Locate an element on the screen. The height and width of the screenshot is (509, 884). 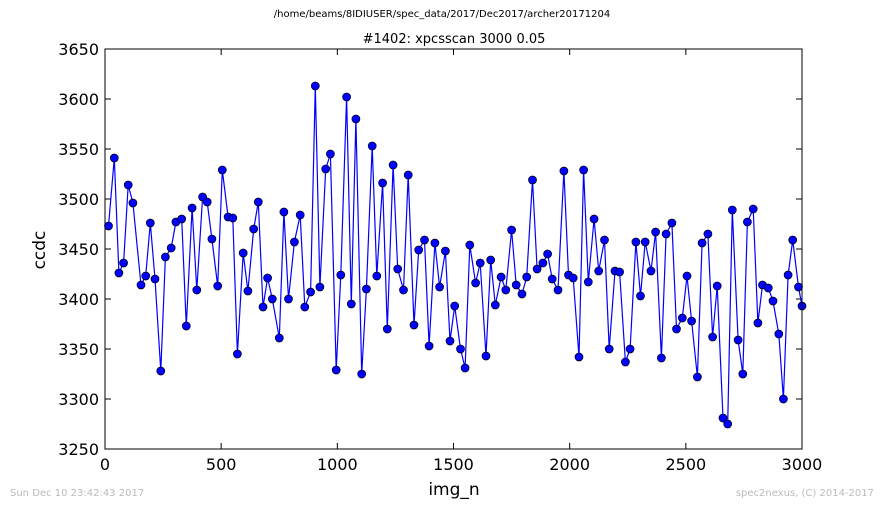
x-tick-label: 1500 is located at coordinates (453, 464).